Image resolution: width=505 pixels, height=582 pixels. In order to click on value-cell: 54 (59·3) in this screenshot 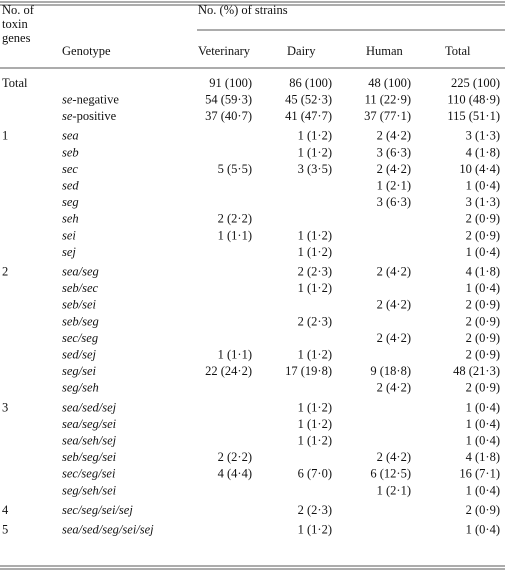, I will do `click(228, 99)`.